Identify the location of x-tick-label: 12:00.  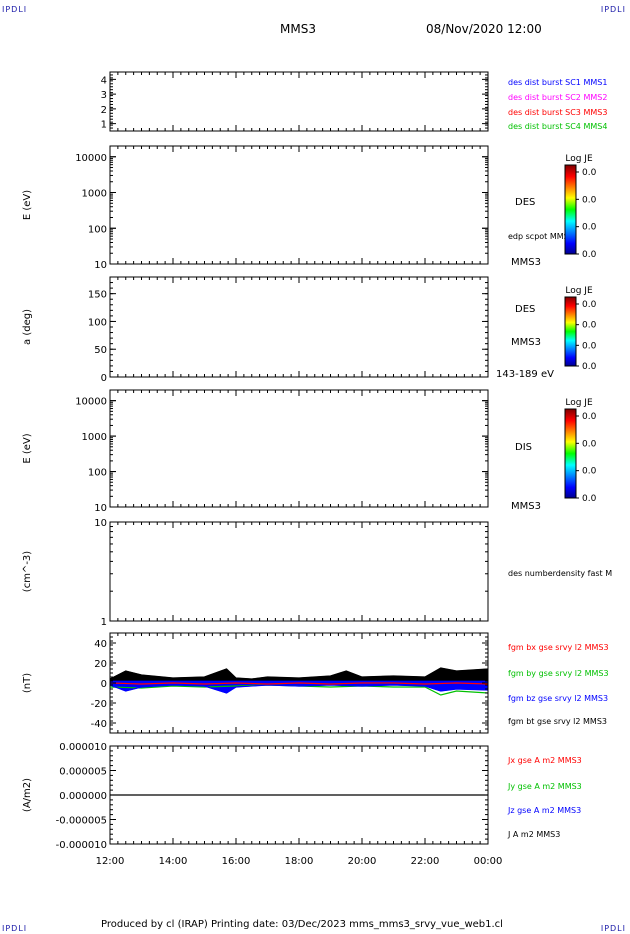
(110, 861).